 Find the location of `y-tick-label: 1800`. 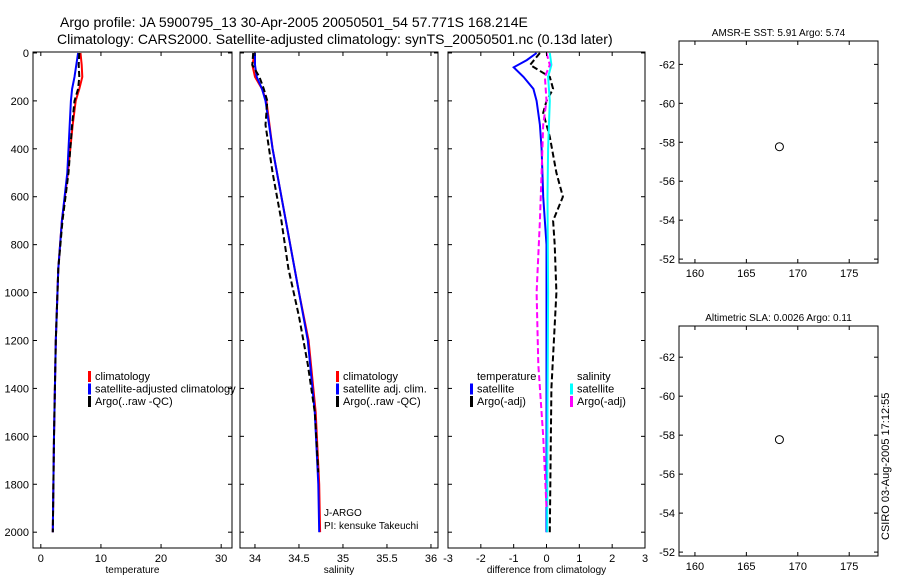

y-tick-label: 1800 is located at coordinates (17, 485).